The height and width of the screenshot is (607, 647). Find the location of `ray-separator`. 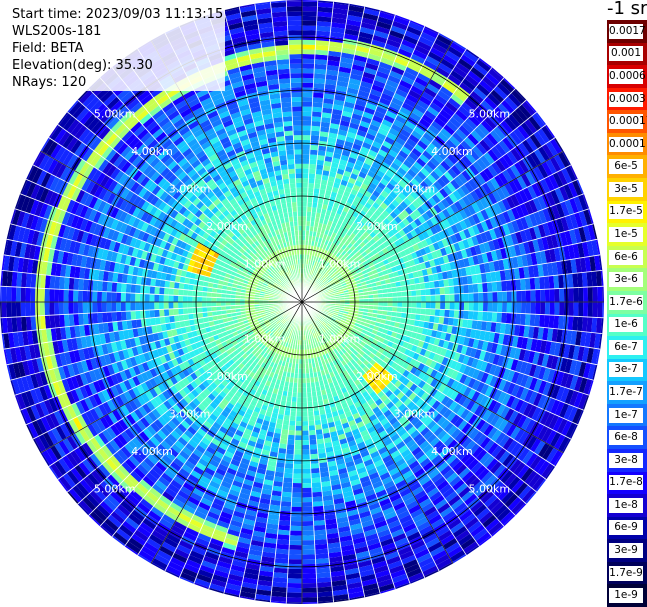

ray-separator is located at coordinates (325, 153).